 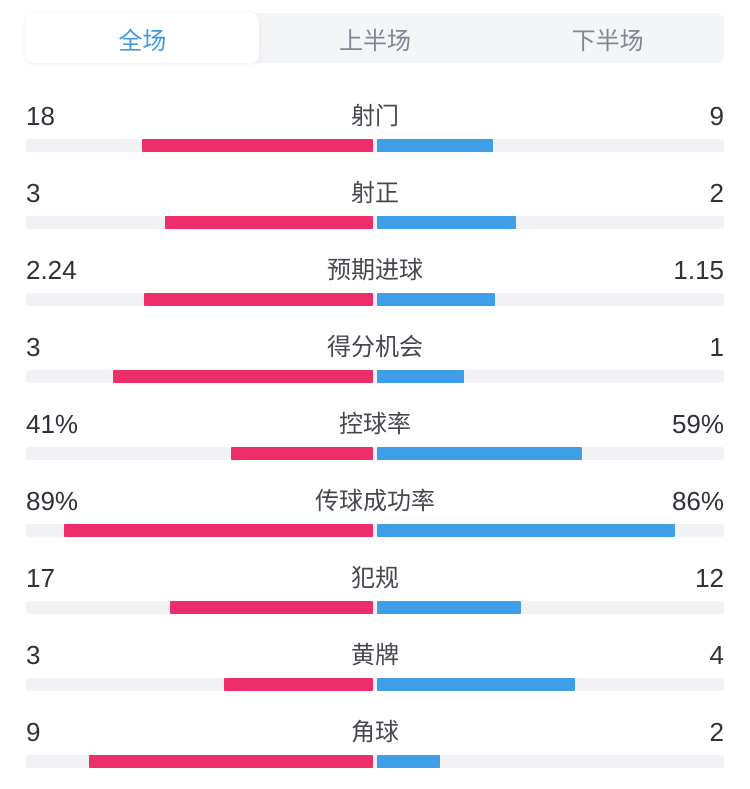 What do you see at coordinates (709, 578) in the screenshot?
I see `away-value: 12` at bounding box center [709, 578].